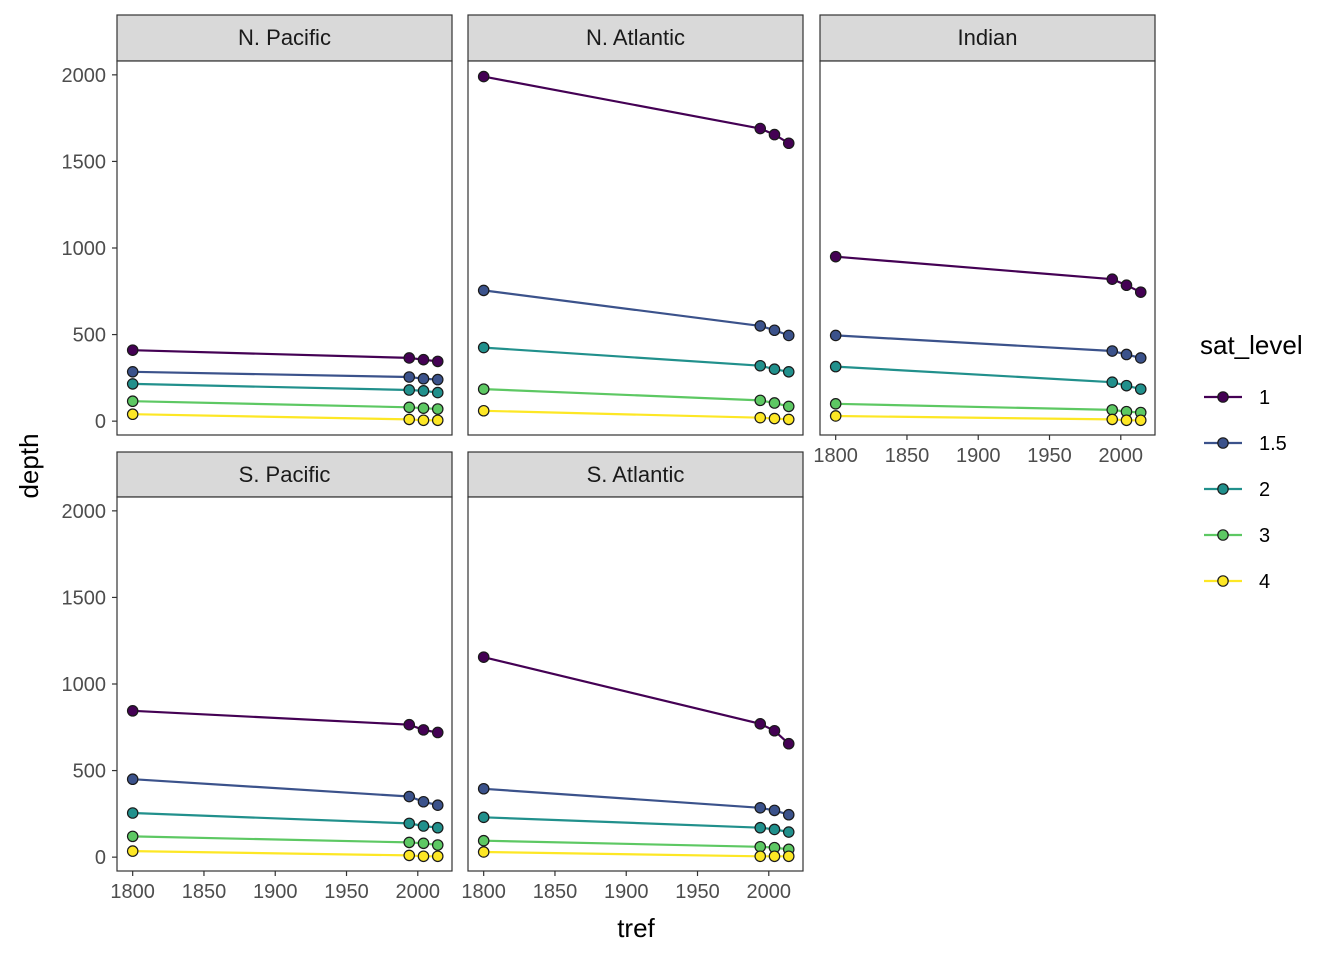 This screenshot has width=1344, height=960. I want to click on data-point-n-pacific-2-1994, so click(409, 390).